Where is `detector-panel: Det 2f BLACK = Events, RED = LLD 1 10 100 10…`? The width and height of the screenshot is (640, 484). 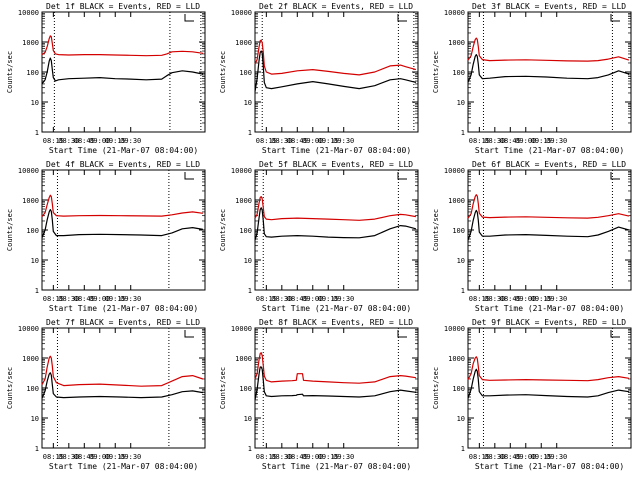 detector-panel: Det 2f BLACK = Events, RED = LLD 1 10 100 10… is located at coordinates (319, 78).